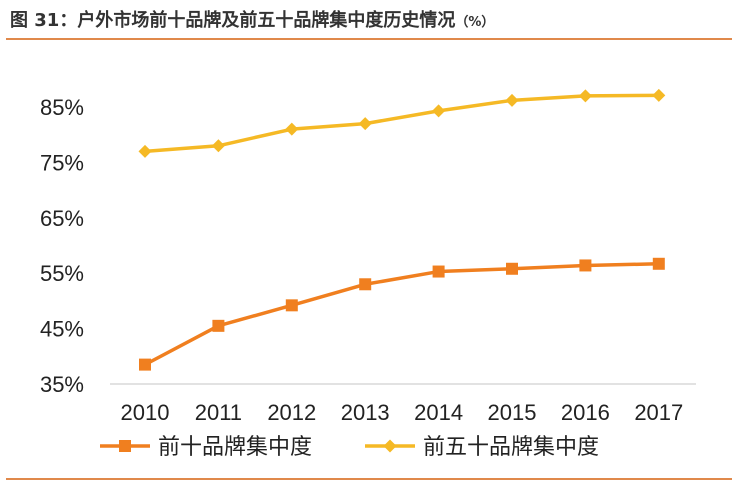 This screenshot has width=738, height=484. Describe the element at coordinates (585, 412) in the screenshot. I see `x-tick-label: 2016` at that location.